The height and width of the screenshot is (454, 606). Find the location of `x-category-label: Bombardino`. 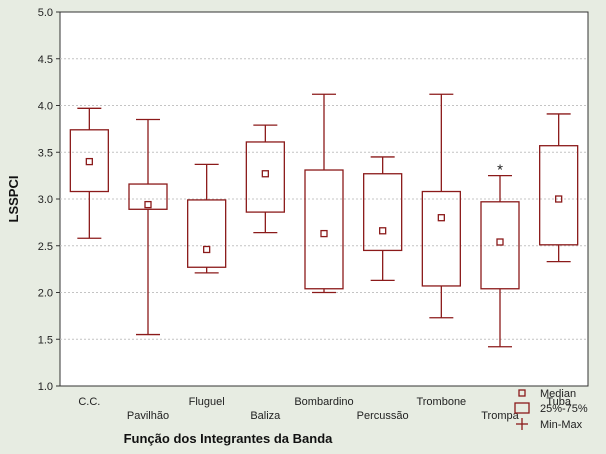

x-category-label: Bombardino is located at coordinates (323, 402).